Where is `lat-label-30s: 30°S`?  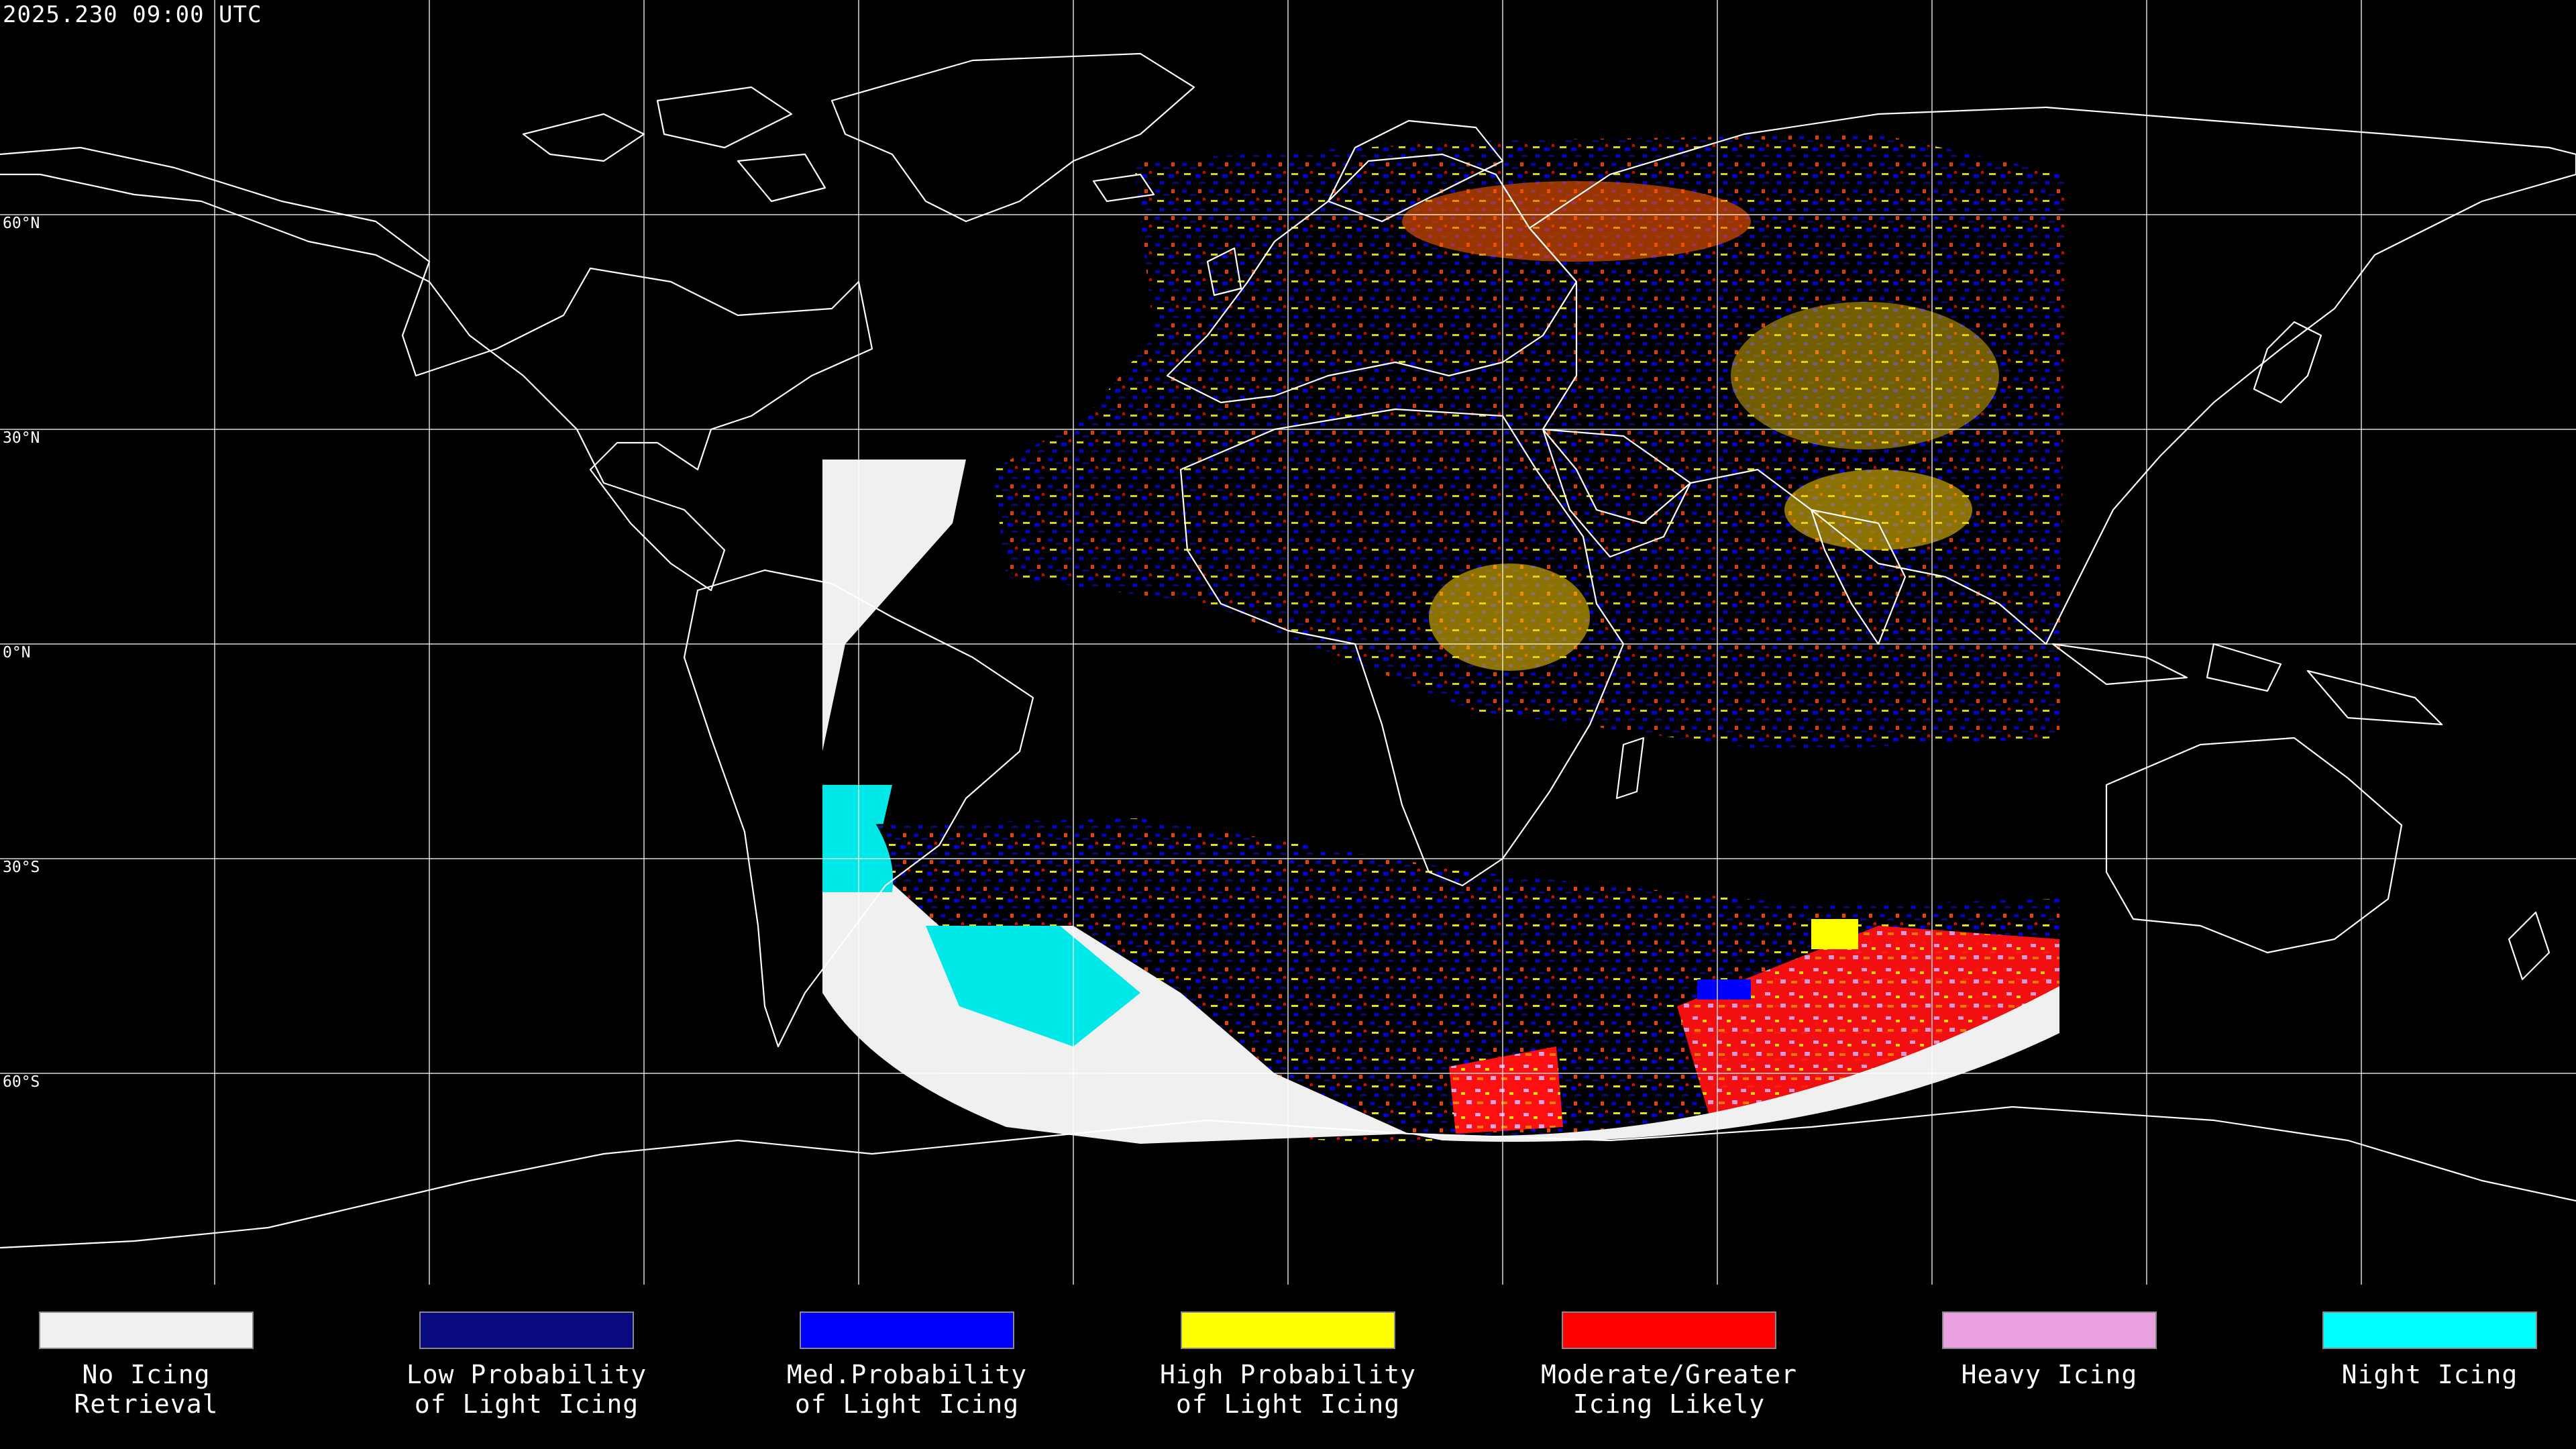 lat-label-30s: 30°S is located at coordinates (21, 867).